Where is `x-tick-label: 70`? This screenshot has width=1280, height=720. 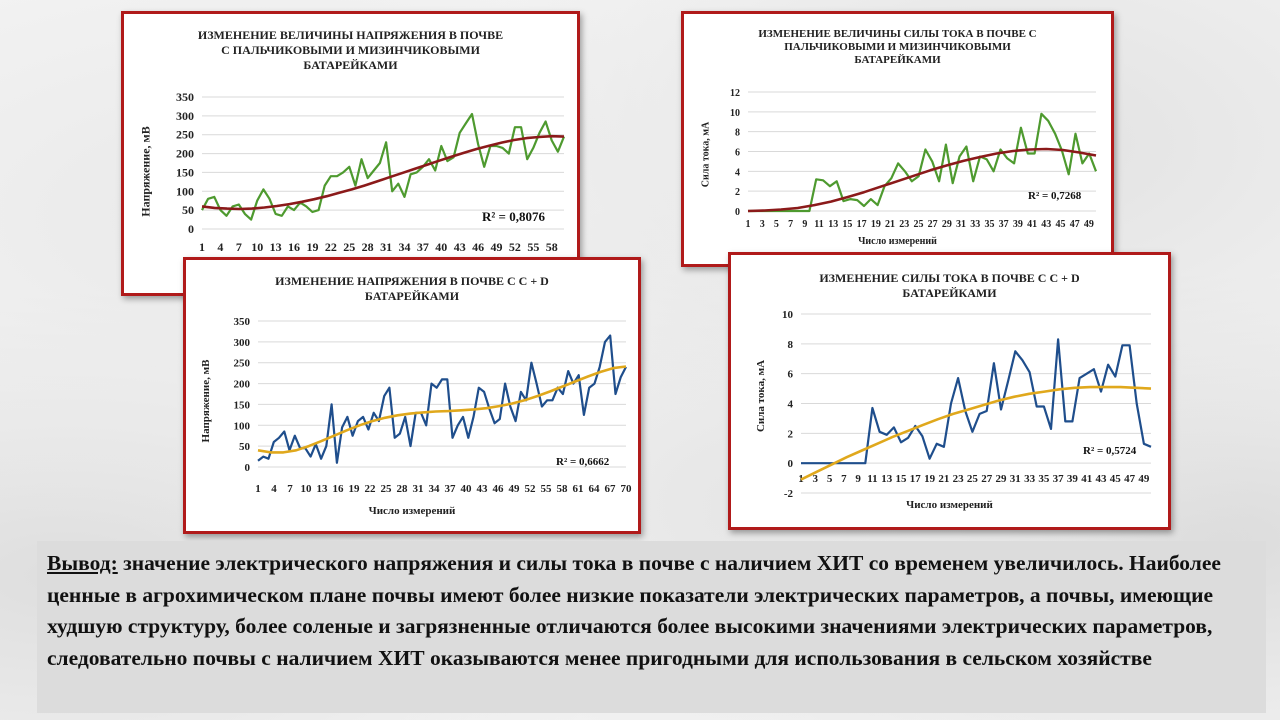 x-tick-label: 70 is located at coordinates (627, 489).